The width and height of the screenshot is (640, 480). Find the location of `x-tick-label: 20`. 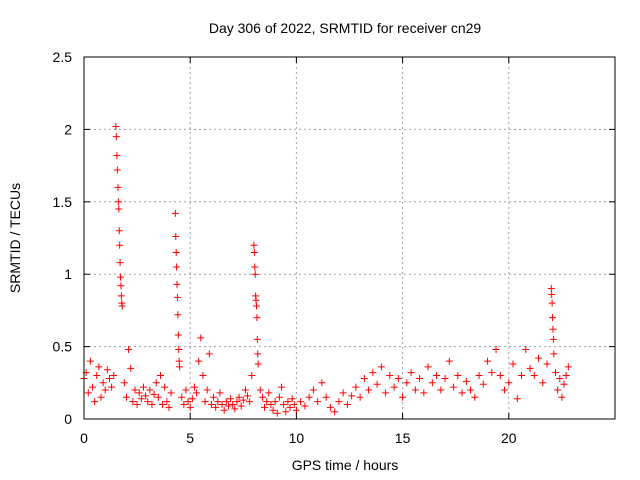

x-tick-label: 20 is located at coordinates (509, 438).